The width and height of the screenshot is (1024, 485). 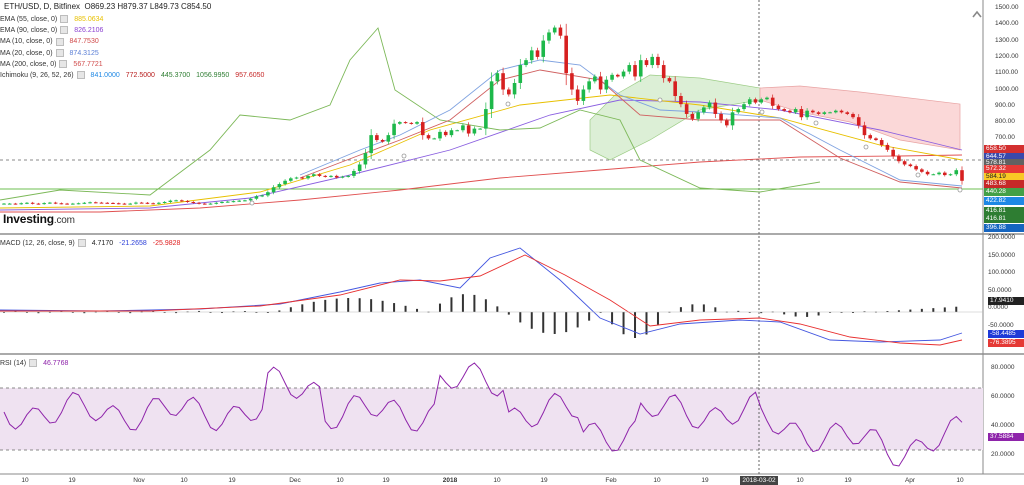 What do you see at coordinates (977, 14) in the screenshot?
I see `collapse-chevron-icon` at bounding box center [977, 14].